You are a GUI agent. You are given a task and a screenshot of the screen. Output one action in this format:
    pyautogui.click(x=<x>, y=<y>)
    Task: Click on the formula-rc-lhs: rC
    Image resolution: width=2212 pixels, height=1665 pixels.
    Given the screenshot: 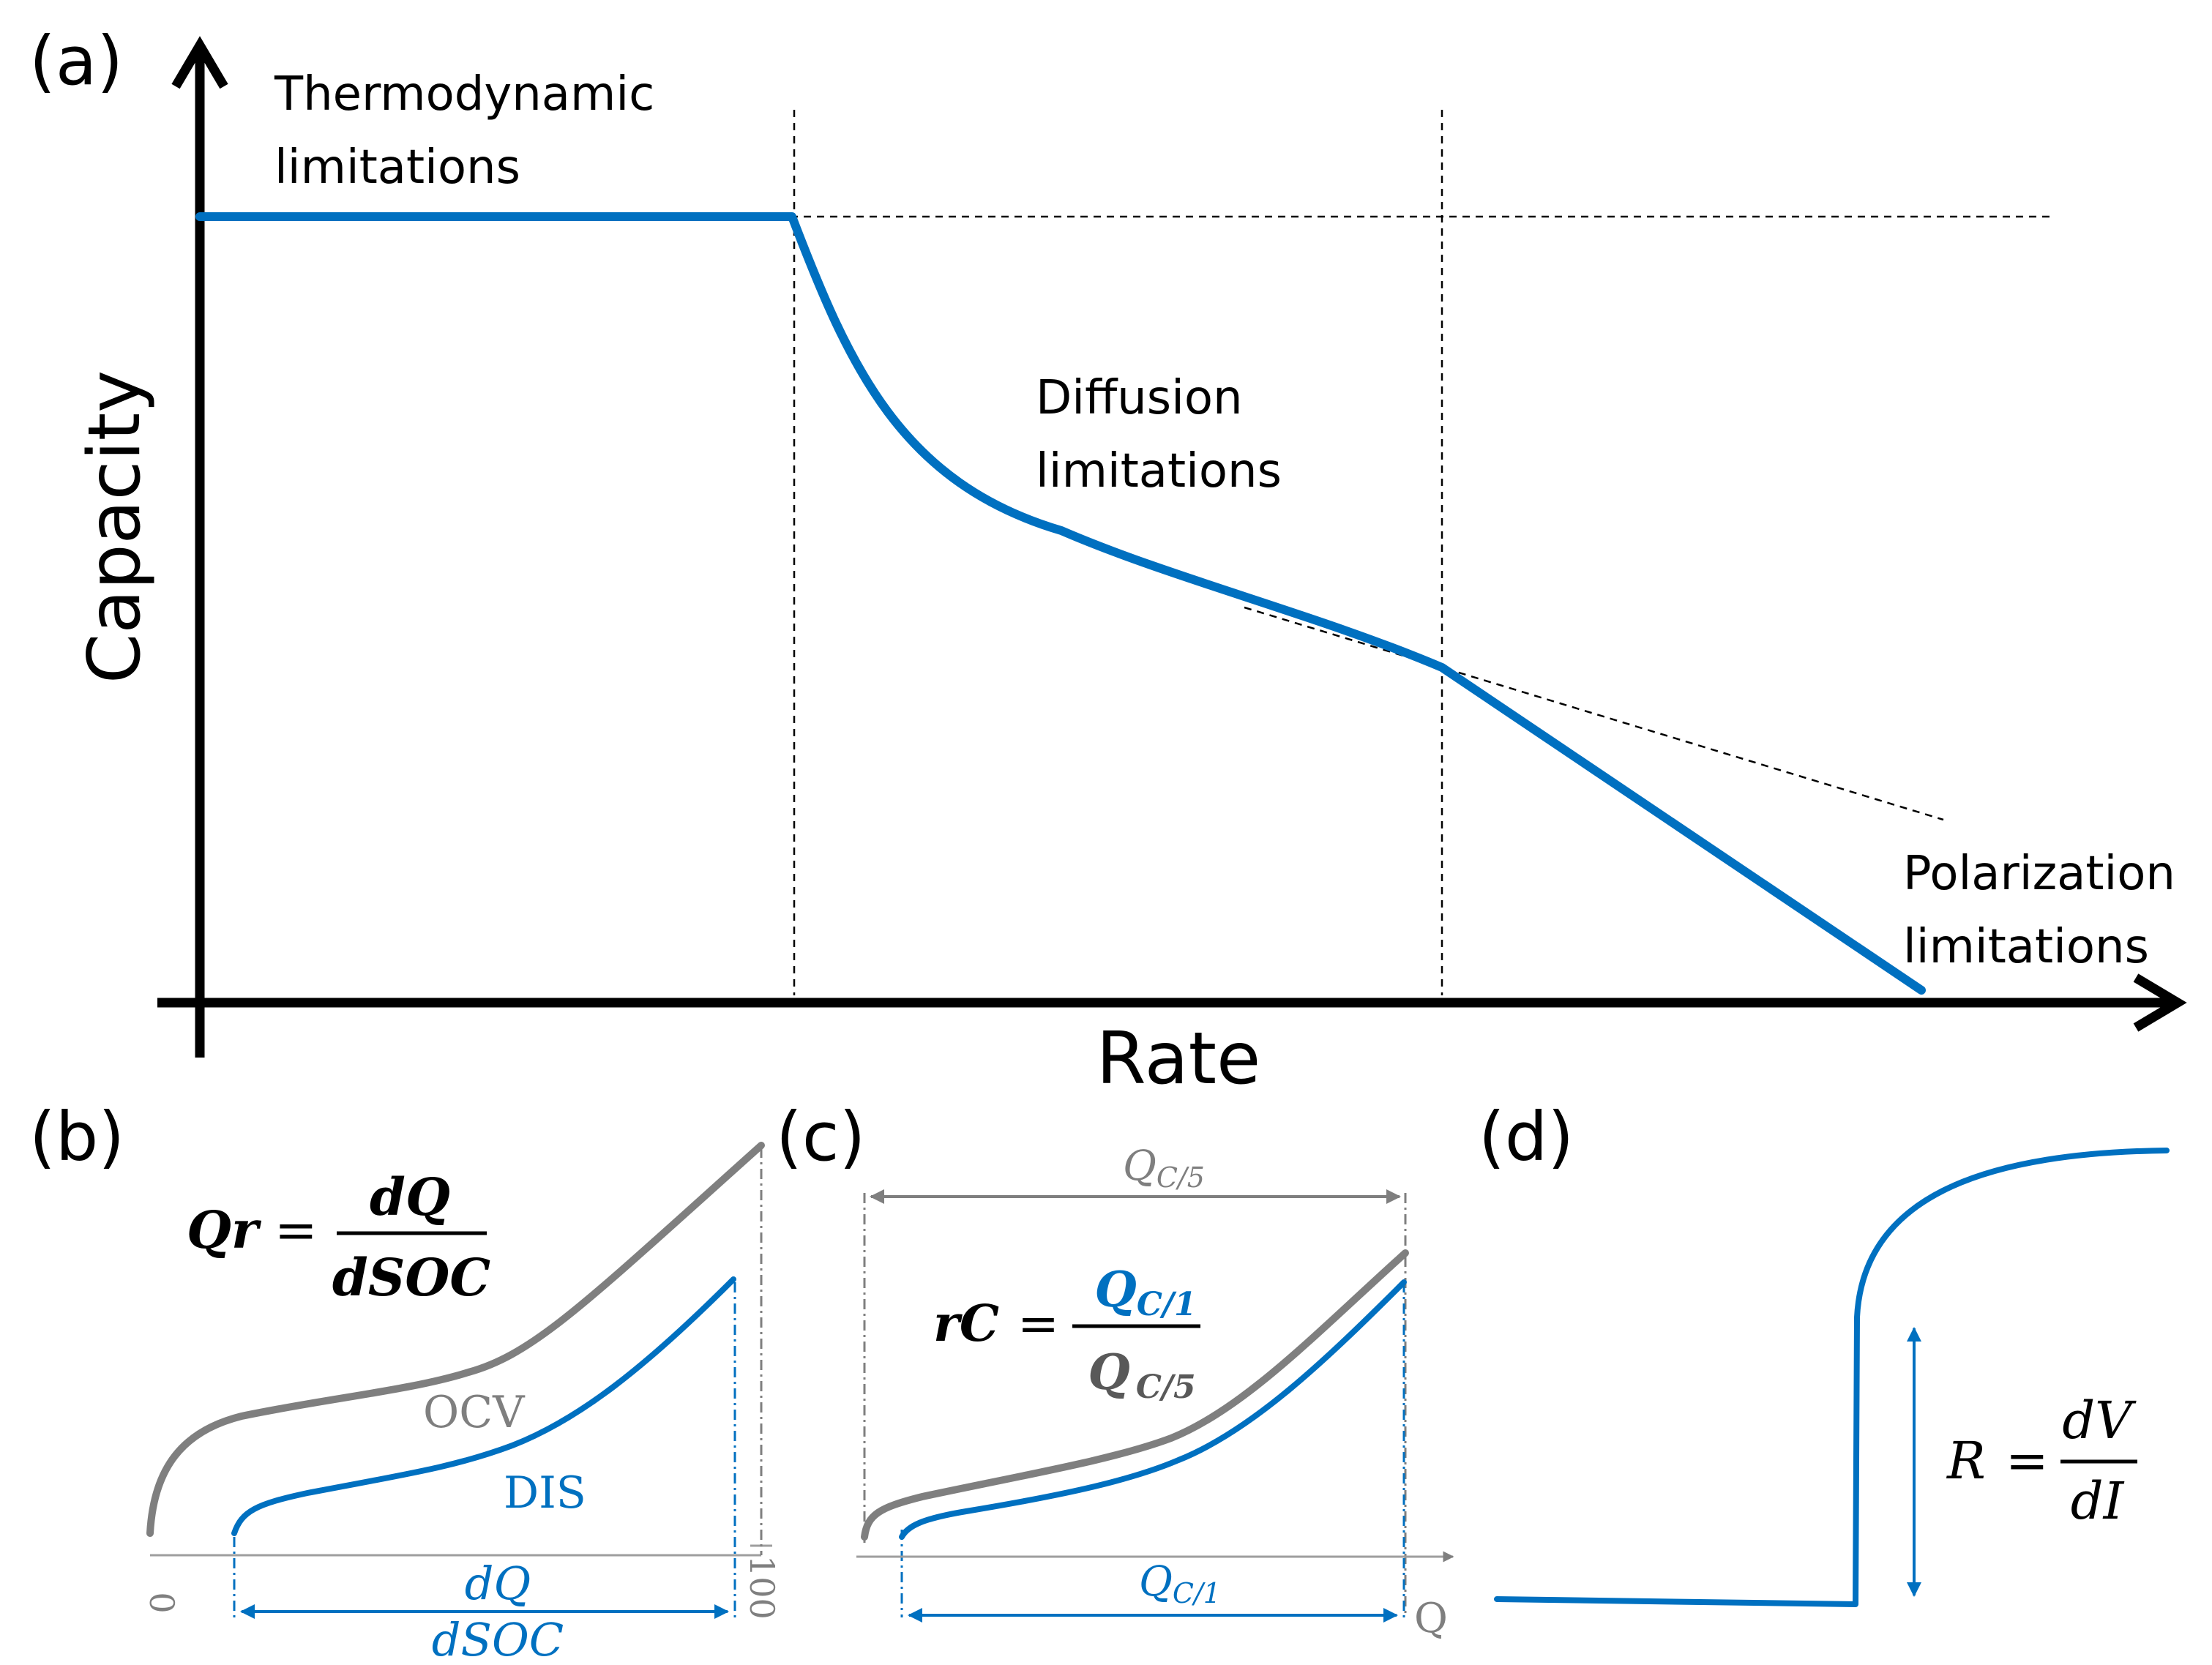 What is the action you would take?
    pyautogui.click(x=966, y=1324)
    